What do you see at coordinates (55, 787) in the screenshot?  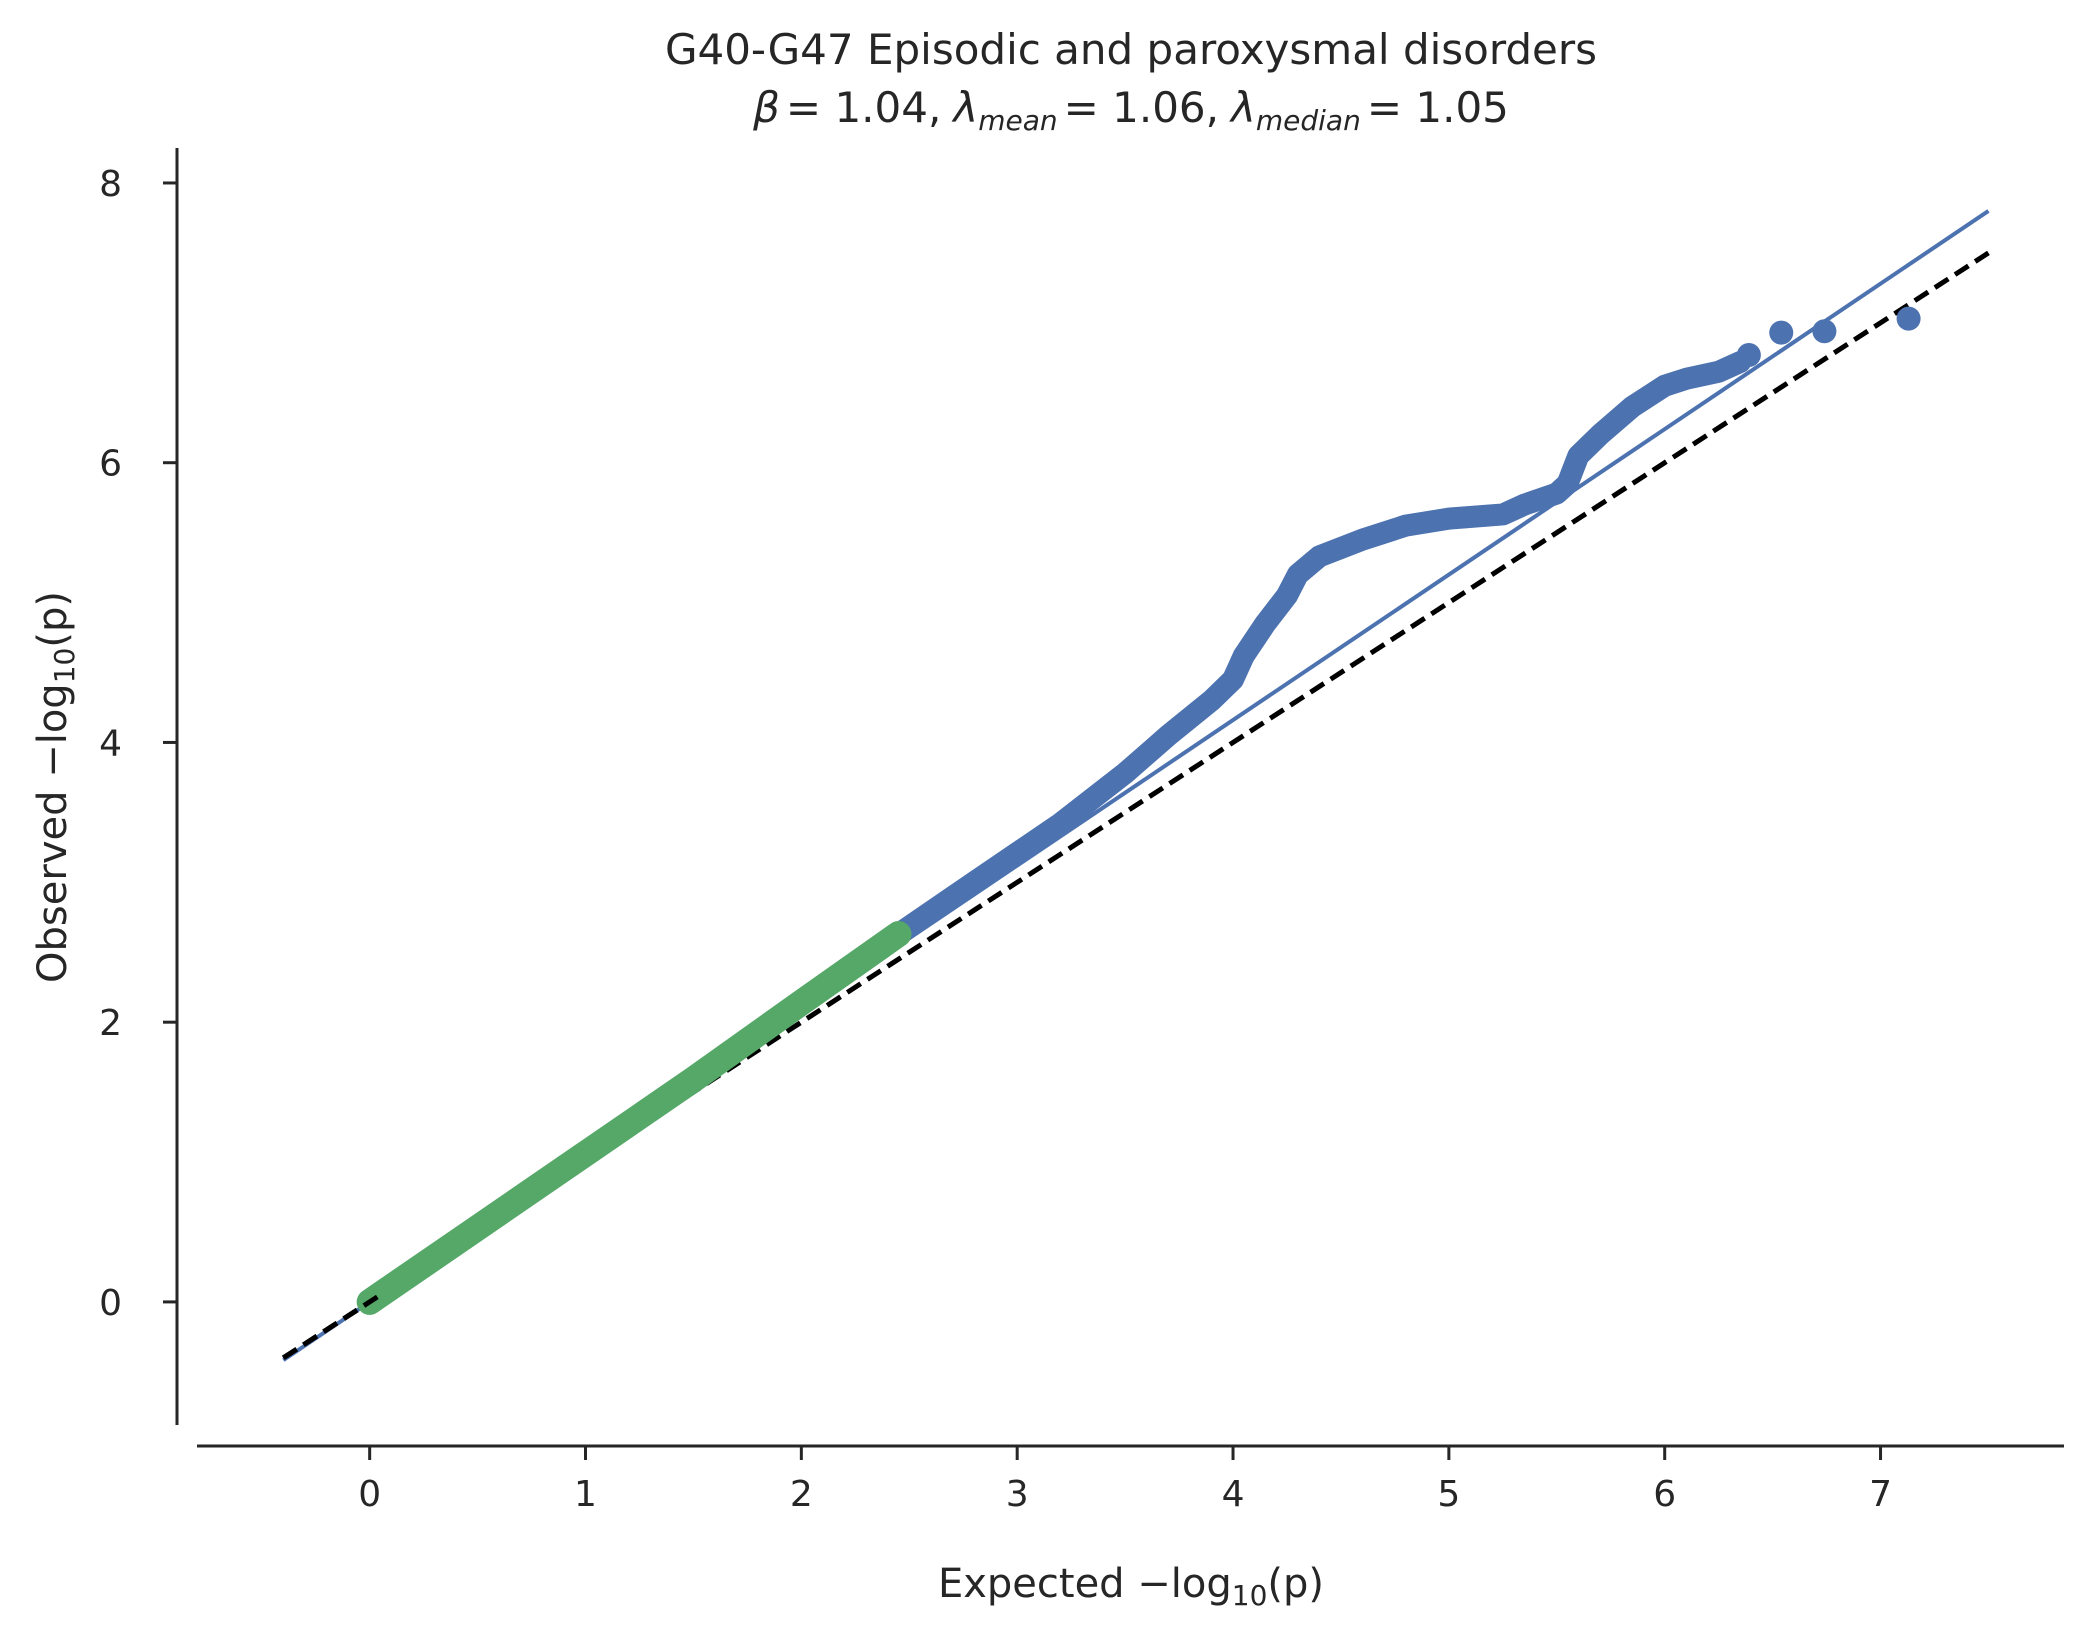 I see `y-axis-label: Observed −log10(p)` at bounding box center [55, 787].